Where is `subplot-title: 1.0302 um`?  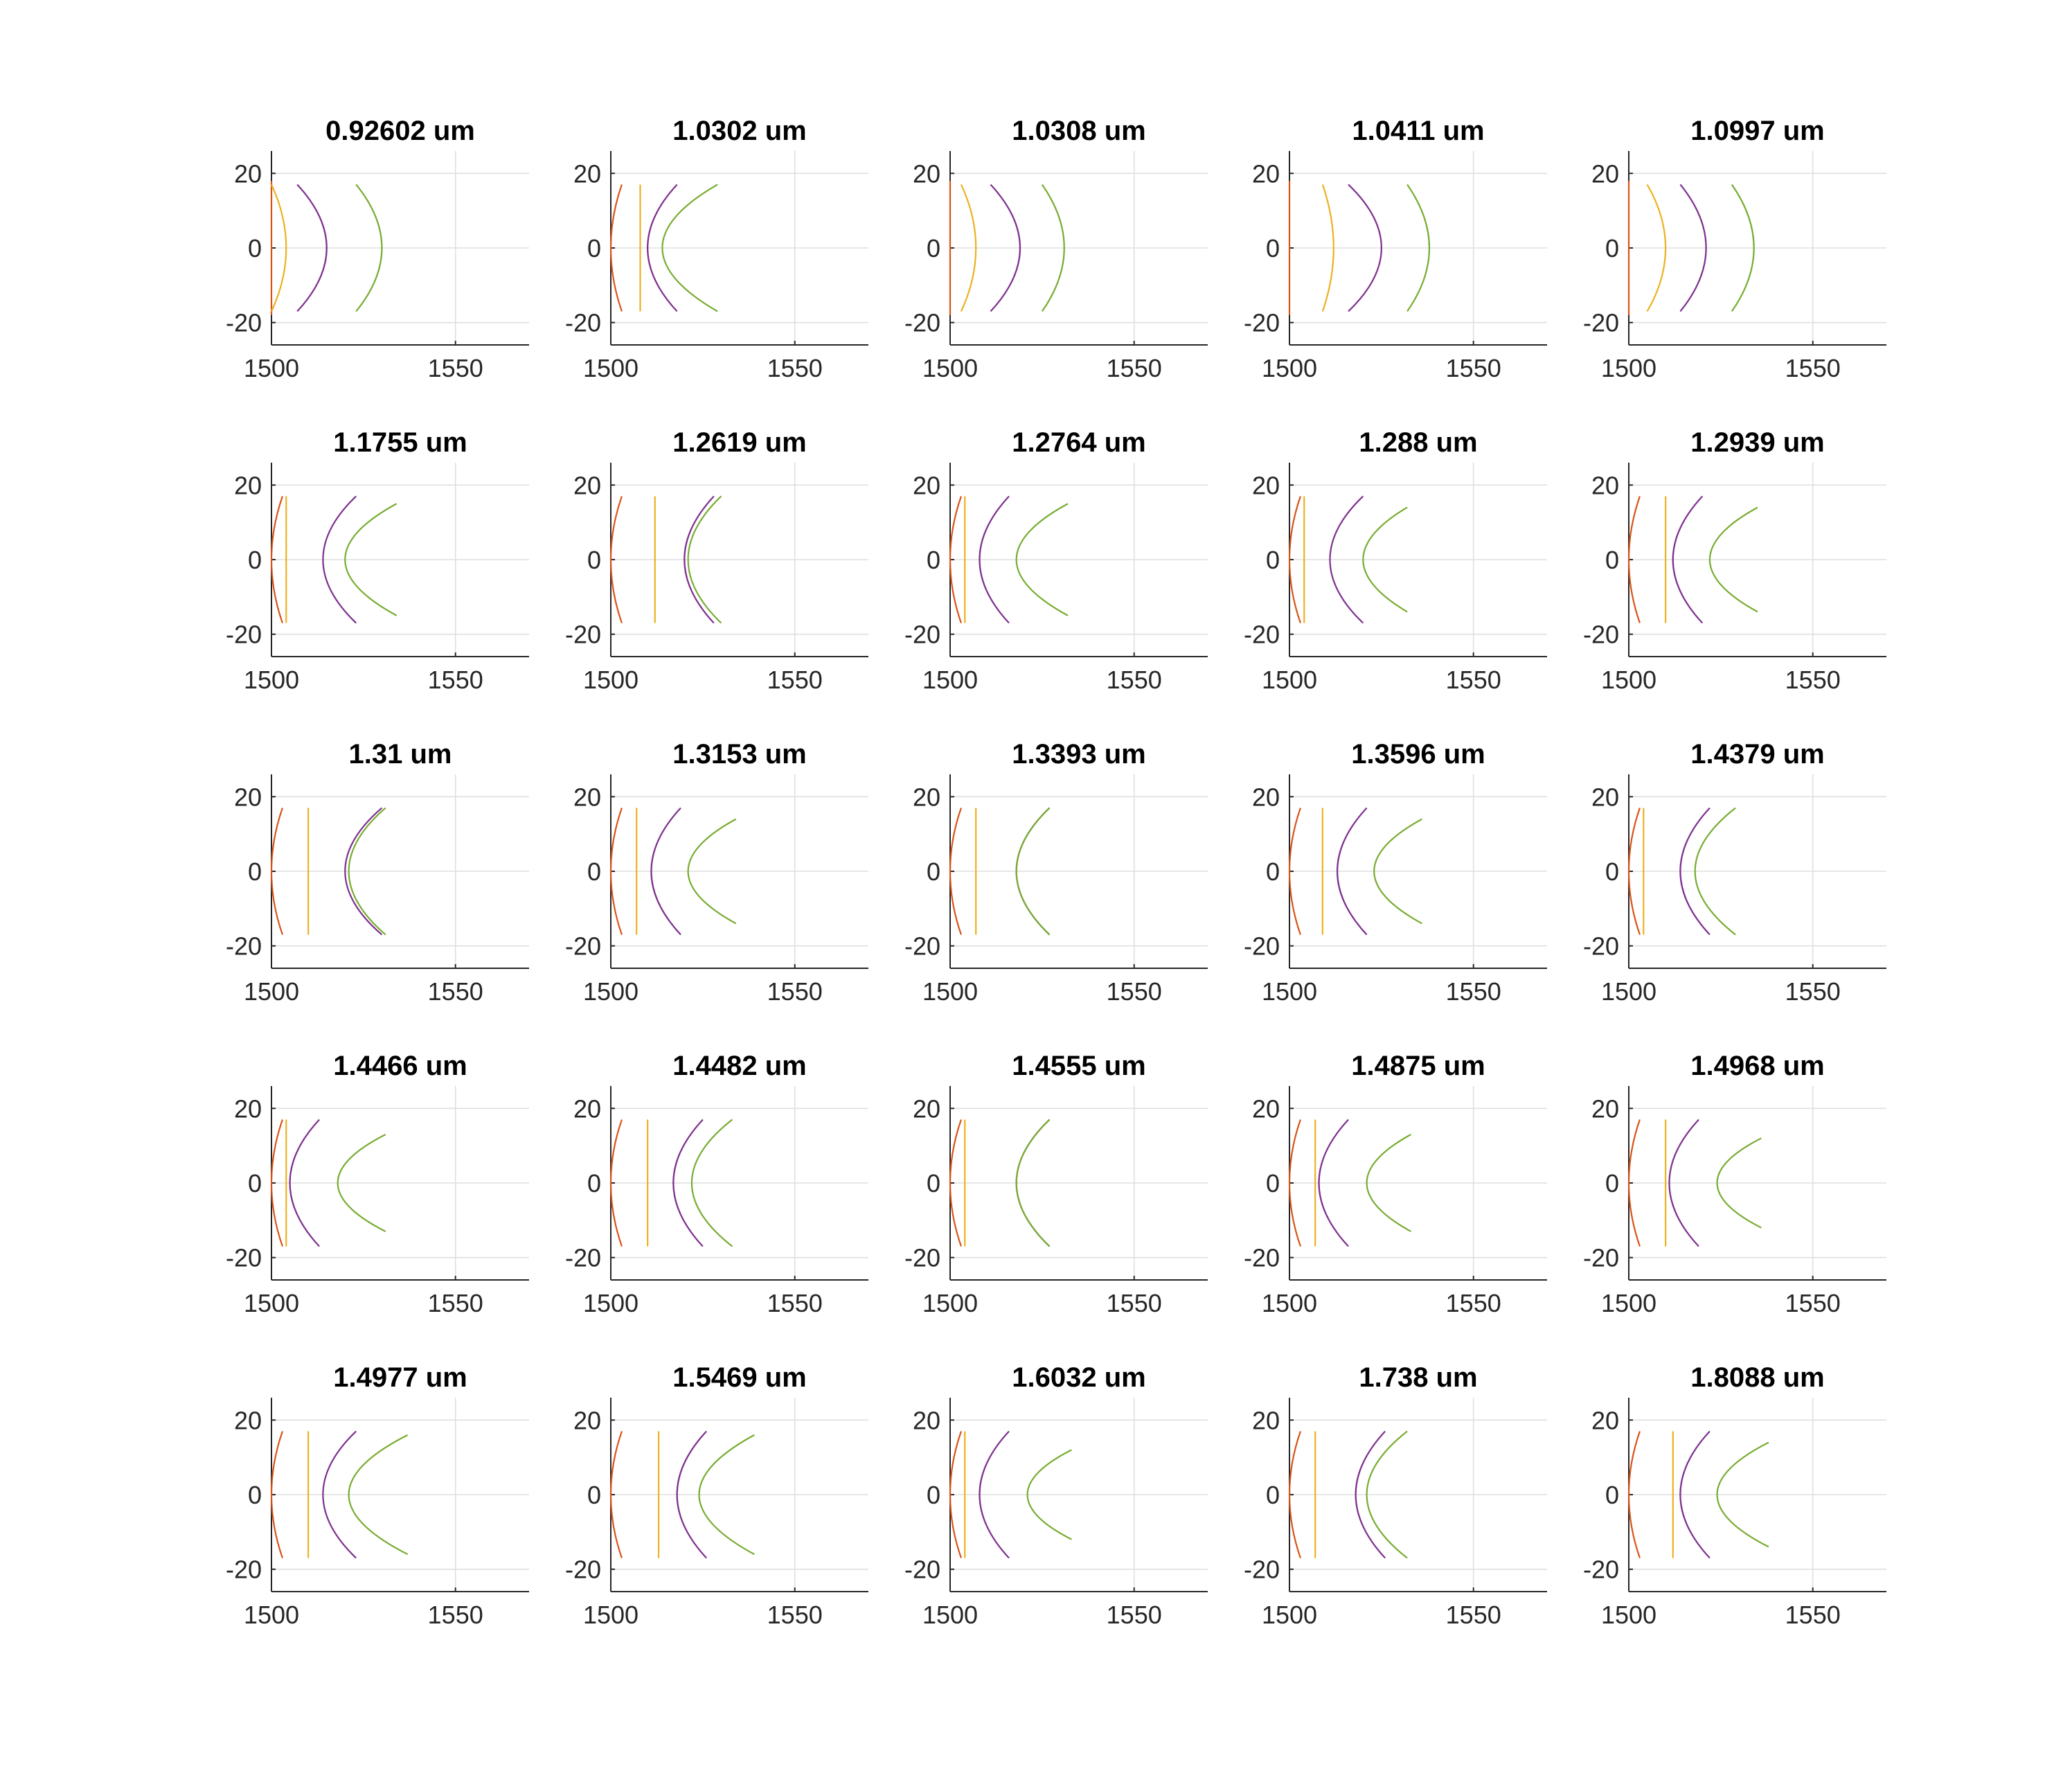 subplot-title: 1.0302 um is located at coordinates (739, 131).